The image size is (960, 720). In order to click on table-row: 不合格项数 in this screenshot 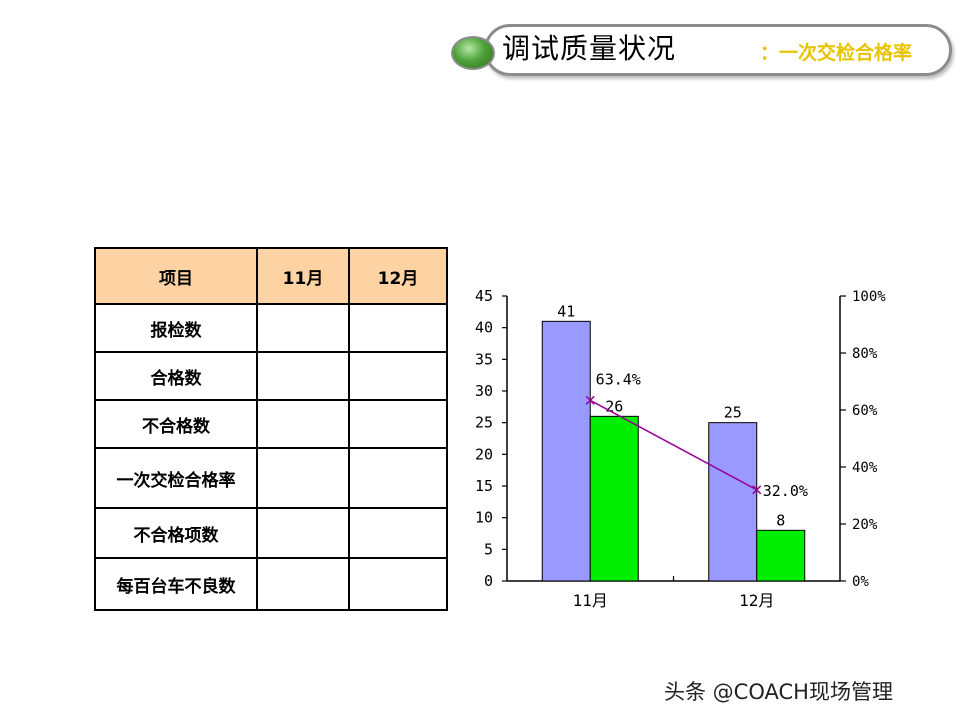, I will do `click(271, 533)`.